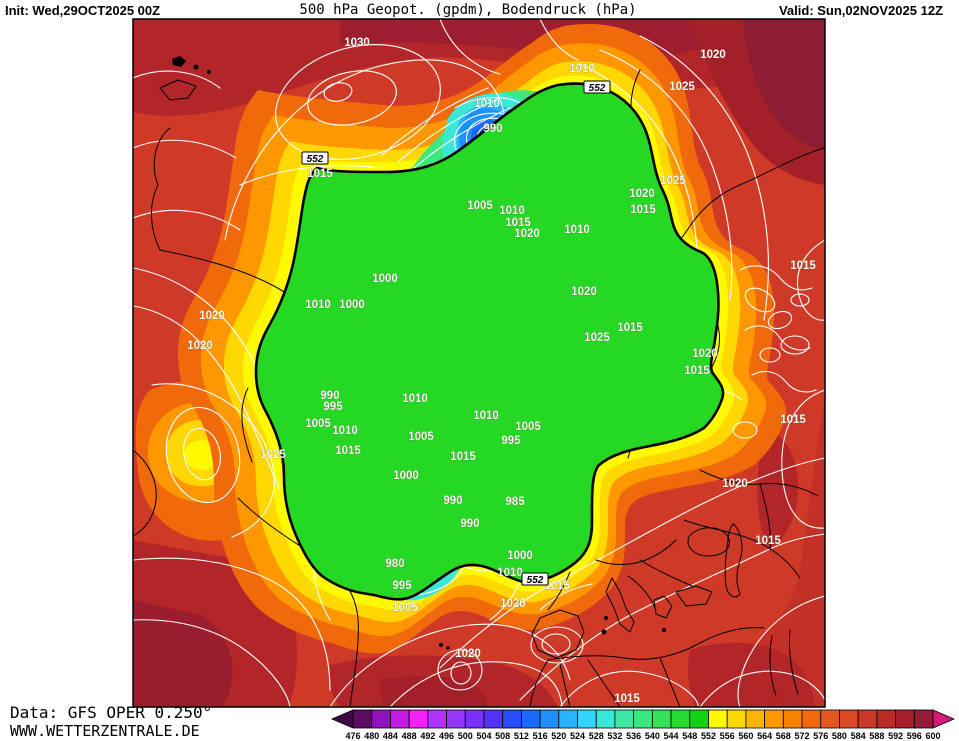  What do you see at coordinates (521, 736) in the screenshot?
I see `colorbar-tick-label: 512` at bounding box center [521, 736].